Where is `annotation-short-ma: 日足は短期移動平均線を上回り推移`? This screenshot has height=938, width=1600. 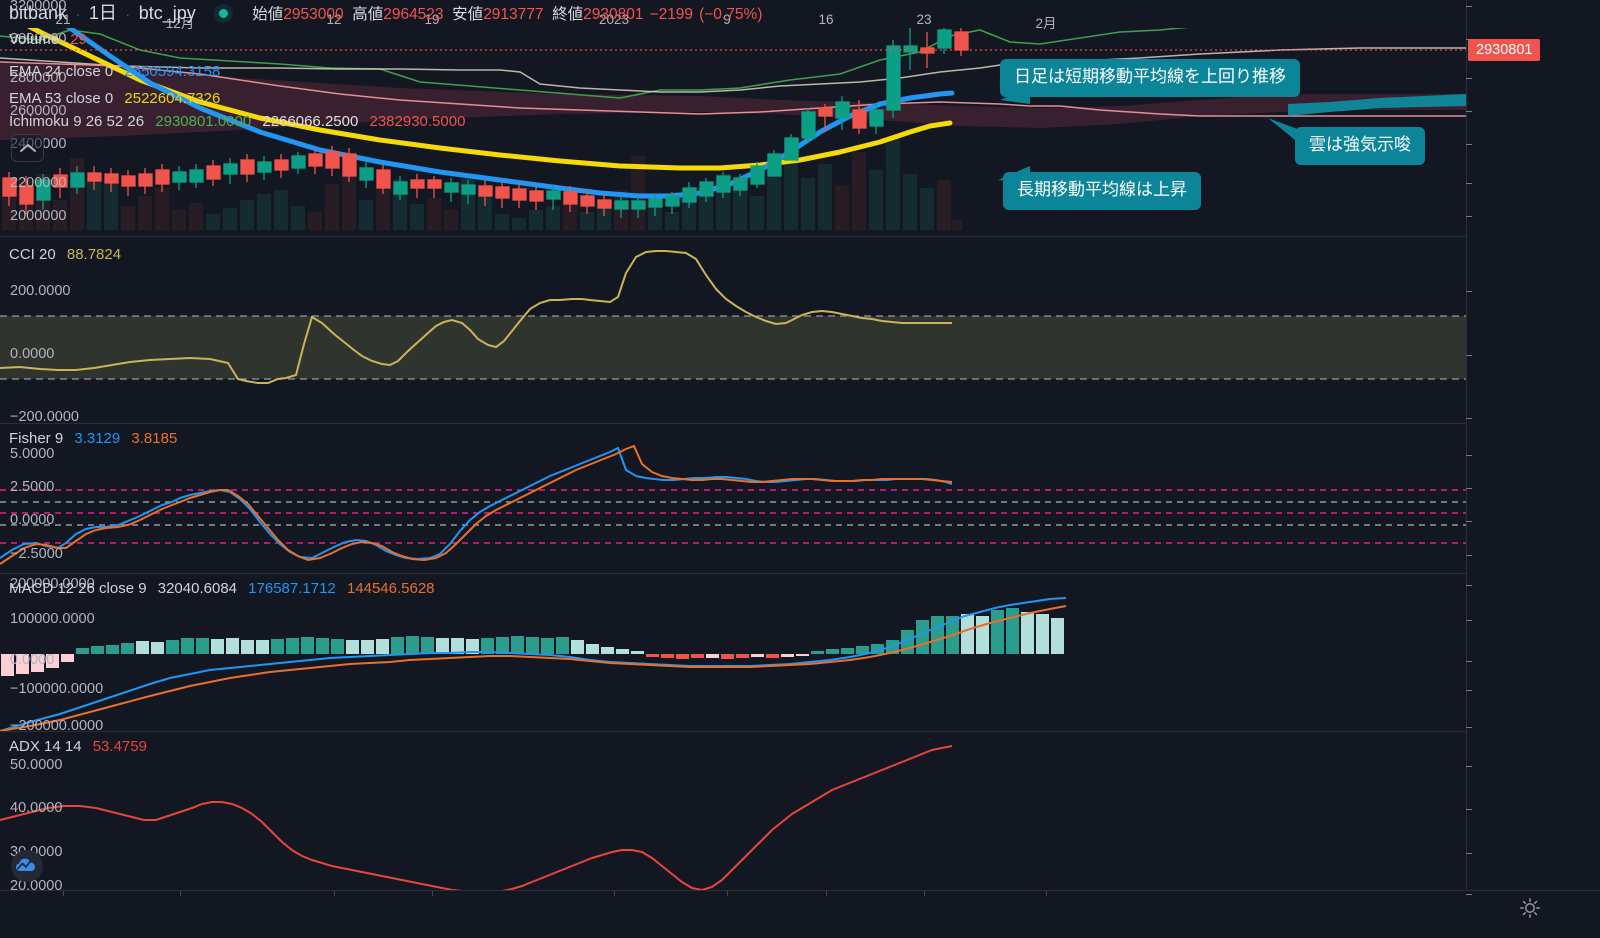
annotation-short-ma: 日足は短期移動平均線を上回り推移 is located at coordinates (1150, 78).